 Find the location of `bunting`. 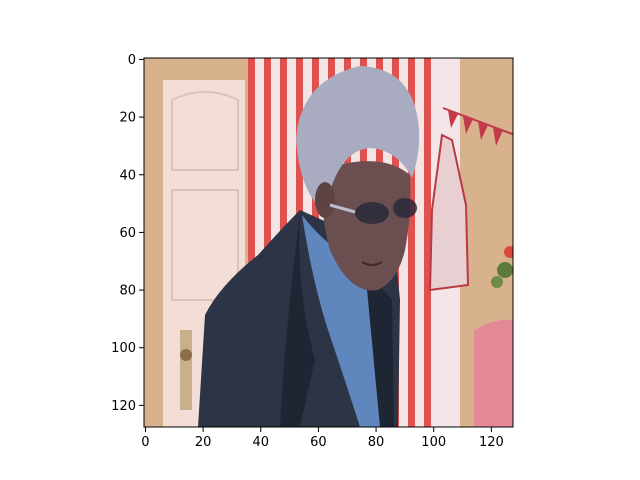

bunting is located at coordinates (477, 126).